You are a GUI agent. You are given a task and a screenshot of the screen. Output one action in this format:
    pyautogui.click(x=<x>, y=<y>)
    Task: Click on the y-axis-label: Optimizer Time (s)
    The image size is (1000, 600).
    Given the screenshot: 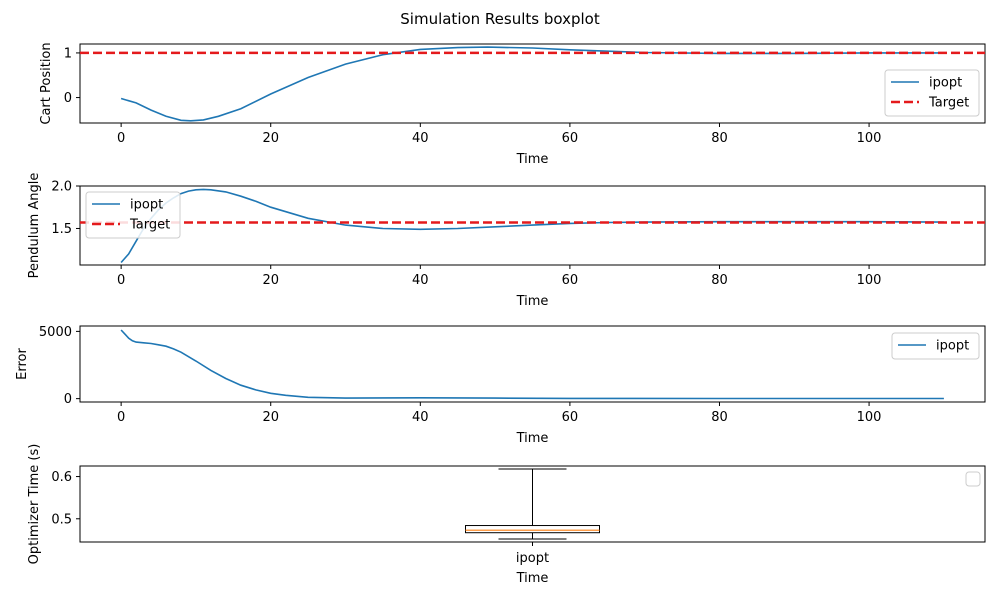 What is the action you would take?
    pyautogui.click(x=34, y=504)
    